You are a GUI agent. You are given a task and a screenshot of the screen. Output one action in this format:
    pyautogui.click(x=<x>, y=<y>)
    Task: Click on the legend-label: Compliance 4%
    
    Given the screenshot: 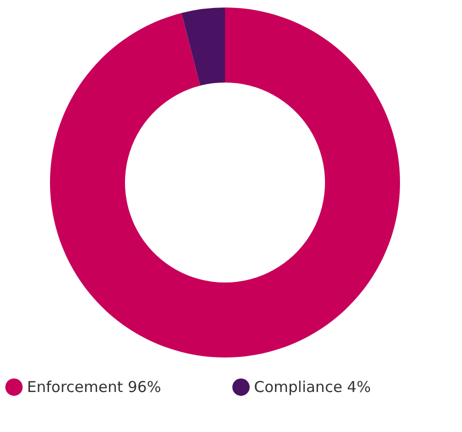 What is the action you would take?
    pyautogui.click(x=312, y=387)
    